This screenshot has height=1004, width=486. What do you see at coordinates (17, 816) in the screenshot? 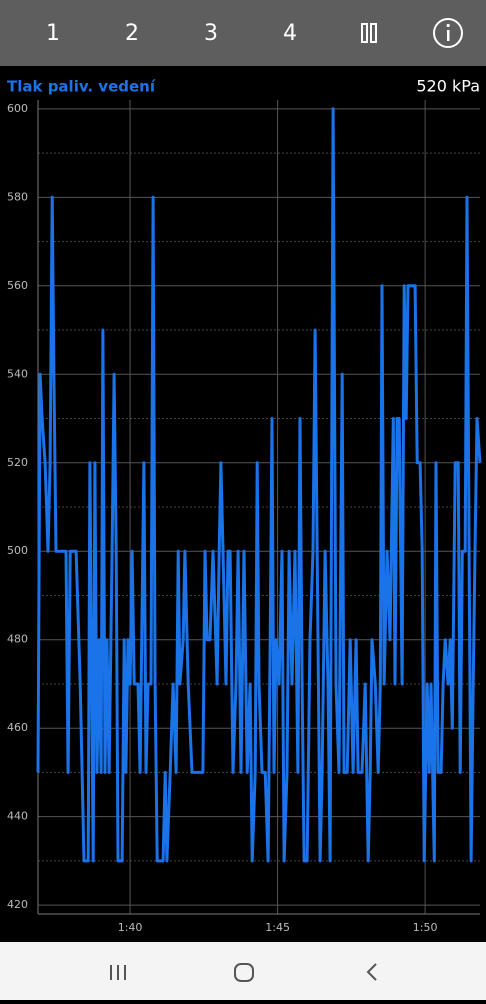
I see `y-tick-label: 440` at bounding box center [17, 816].